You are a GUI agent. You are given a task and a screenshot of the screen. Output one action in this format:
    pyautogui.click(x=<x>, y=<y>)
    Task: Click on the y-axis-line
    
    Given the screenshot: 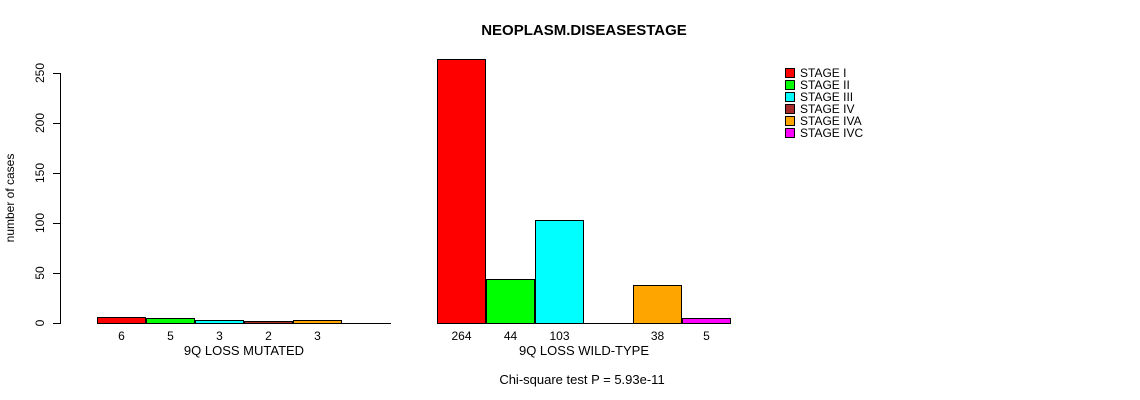 What is the action you would take?
    pyautogui.click(x=60, y=198)
    